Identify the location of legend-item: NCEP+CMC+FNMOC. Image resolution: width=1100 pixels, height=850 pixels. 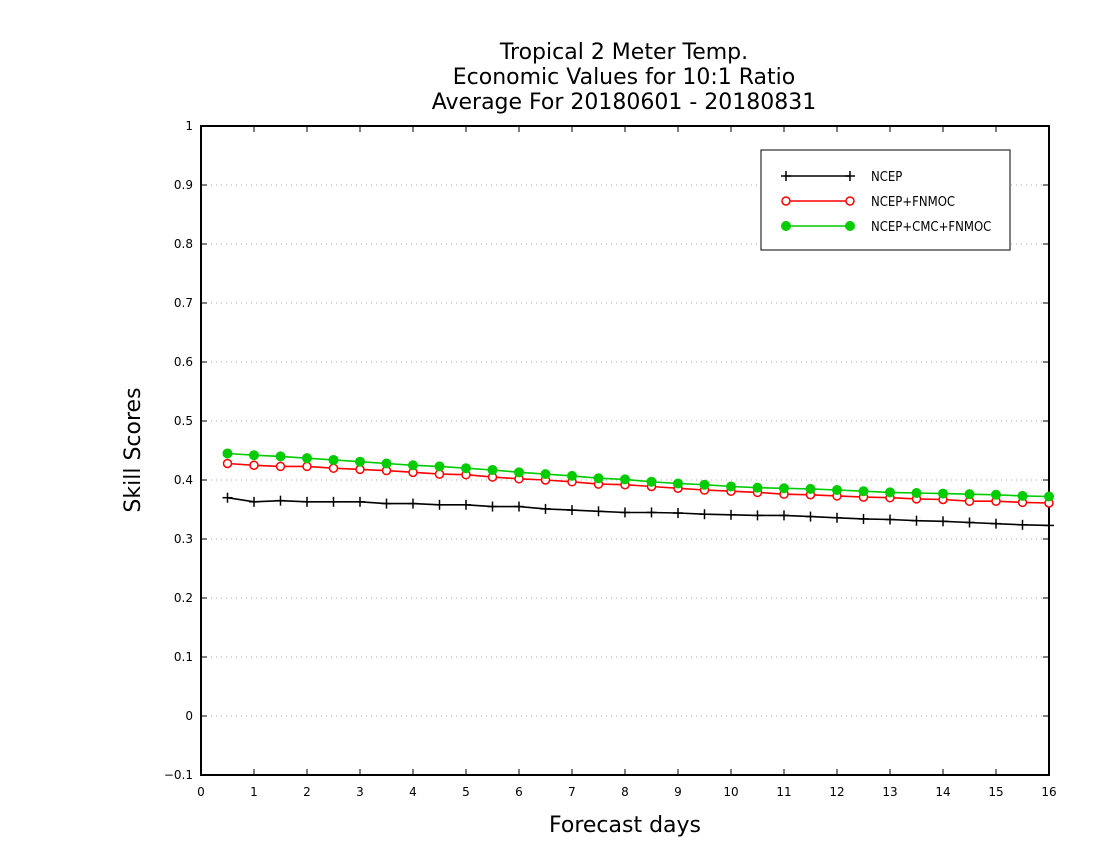
(886, 227).